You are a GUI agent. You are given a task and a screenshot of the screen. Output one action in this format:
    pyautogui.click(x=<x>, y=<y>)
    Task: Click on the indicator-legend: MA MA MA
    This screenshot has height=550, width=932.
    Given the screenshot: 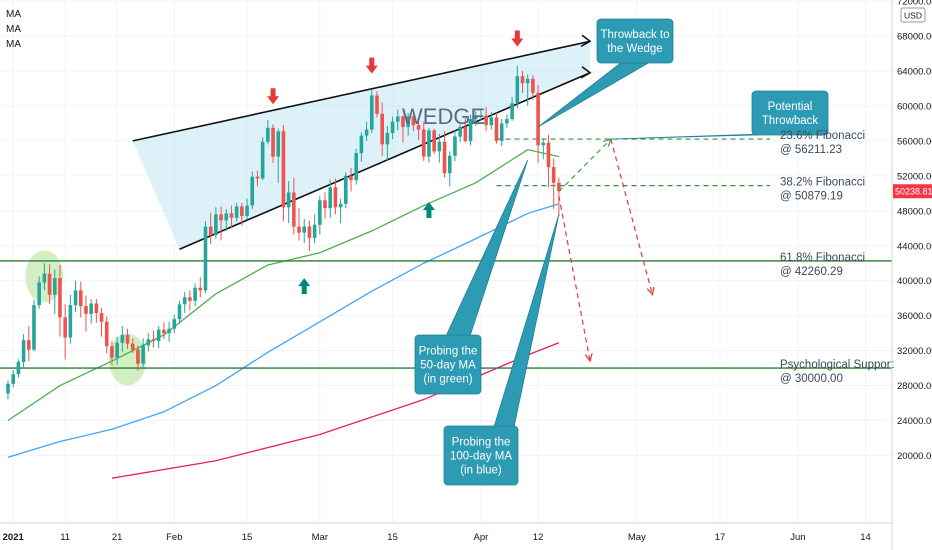 What is the action you would take?
    pyautogui.click(x=13, y=29)
    